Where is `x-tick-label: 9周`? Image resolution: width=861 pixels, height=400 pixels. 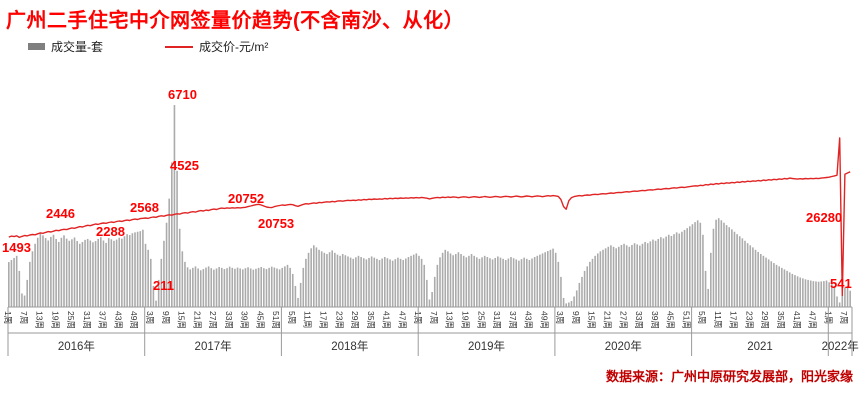 x-tick-label: 9周 is located at coordinates (576, 317).